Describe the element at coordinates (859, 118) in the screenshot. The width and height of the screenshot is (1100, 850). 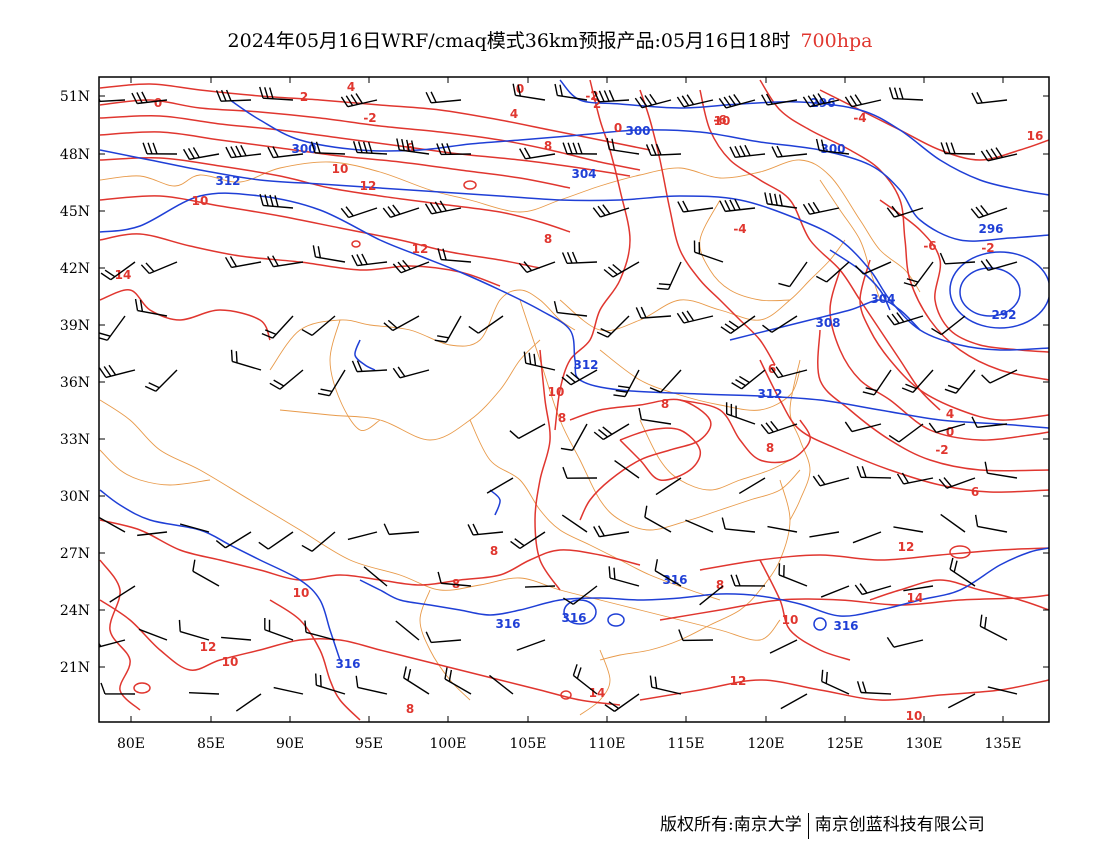
I see `temperature-label: -4` at that location.